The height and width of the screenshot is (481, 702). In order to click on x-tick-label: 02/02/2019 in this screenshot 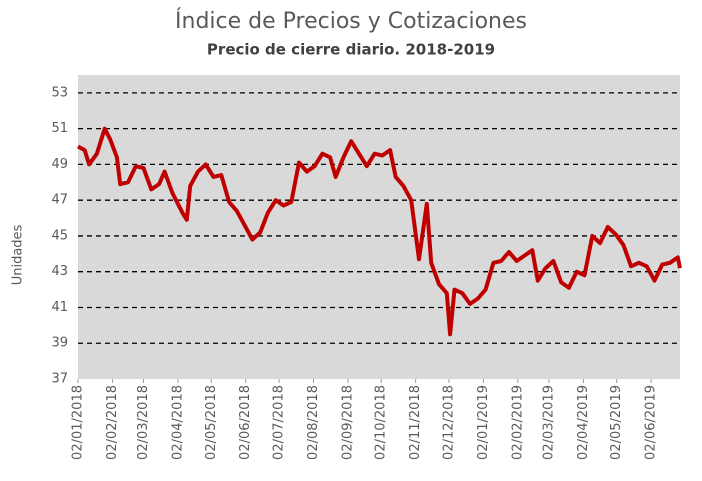, I will do `click(517, 422)`.